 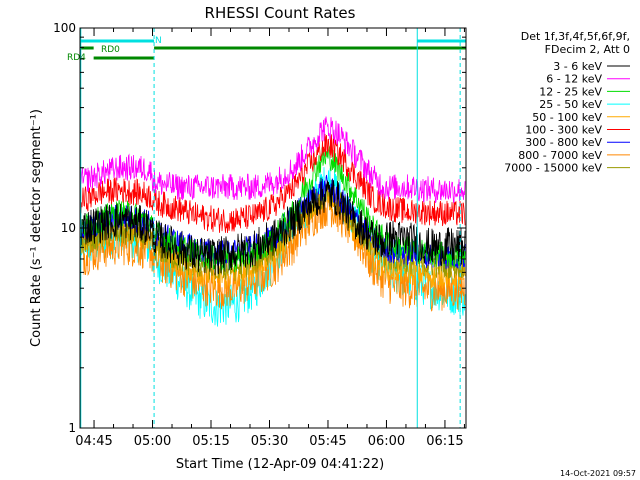 What do you see at coordinates (68, 228) in the screenshot?
I see `y-tick-label: 10` at bounding box center [68, 228].